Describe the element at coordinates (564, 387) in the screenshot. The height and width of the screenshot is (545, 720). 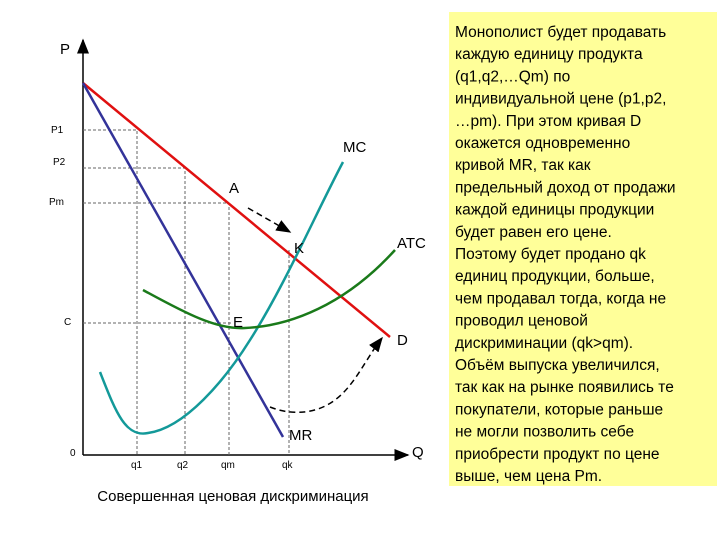
I see `text-box-line: так как на рынке появились те` at that location.